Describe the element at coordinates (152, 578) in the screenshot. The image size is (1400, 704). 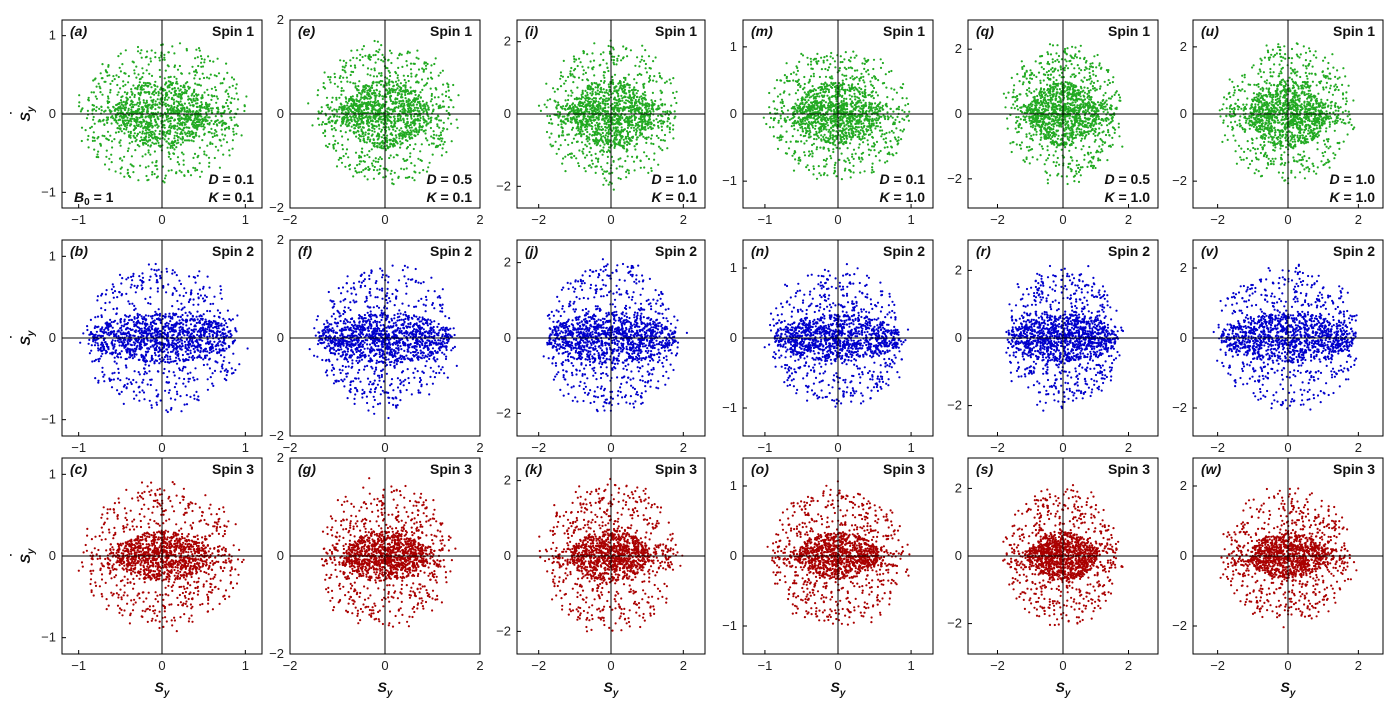
I see `panel-c: −1 0 1−101 (c) Spin 3Sy` at that location.